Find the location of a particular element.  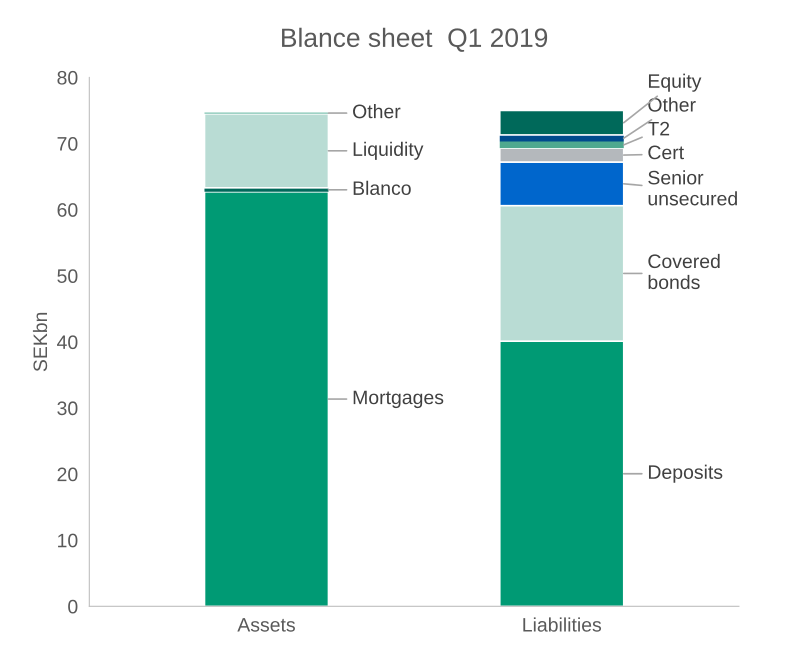

series-label: Deposits is located at coordinates (685, 473).